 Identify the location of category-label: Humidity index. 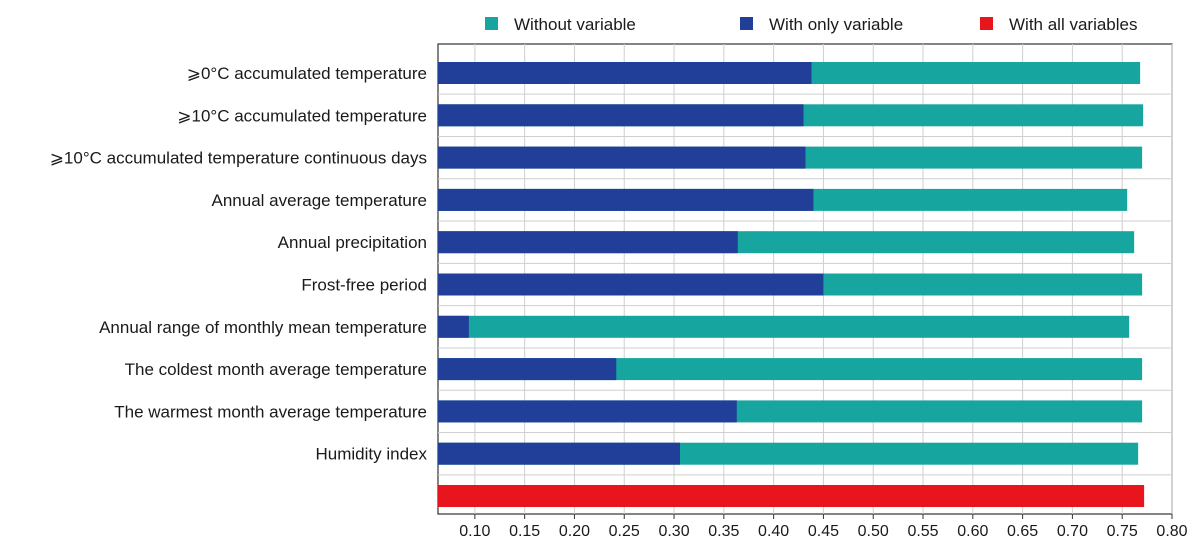
(372, 454).